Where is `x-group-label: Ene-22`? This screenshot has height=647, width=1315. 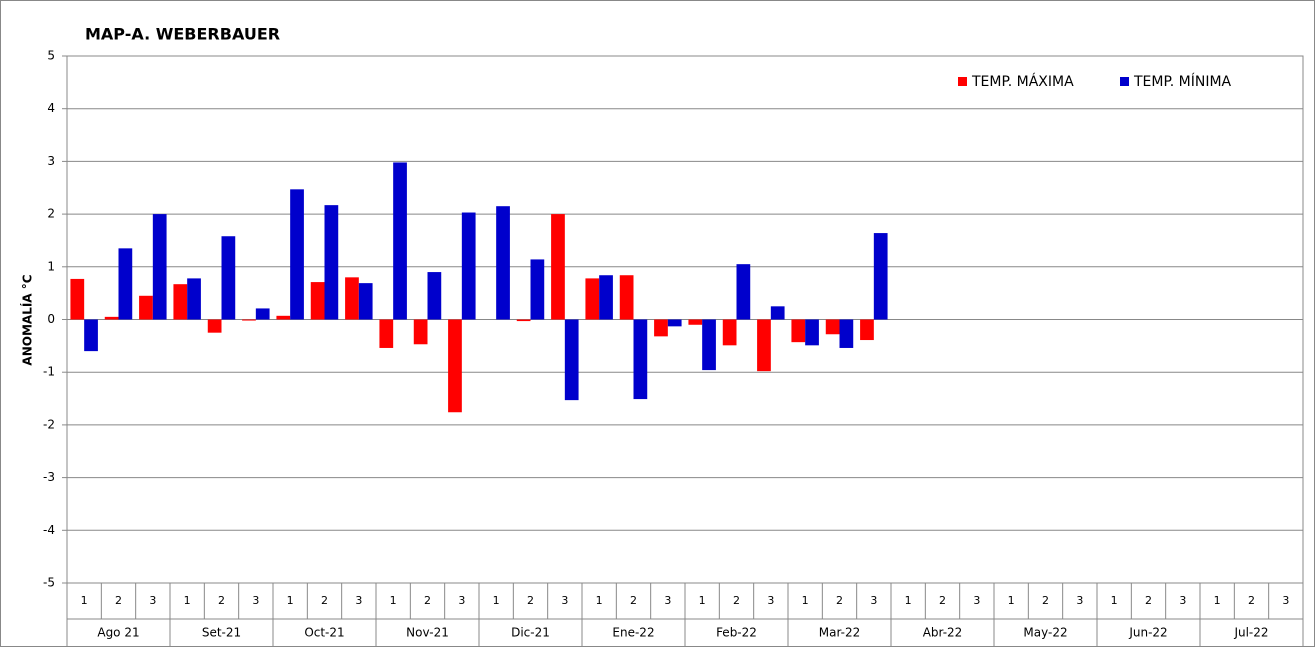 x-group-label: Ene-22 is located at coordinates (633, 633).